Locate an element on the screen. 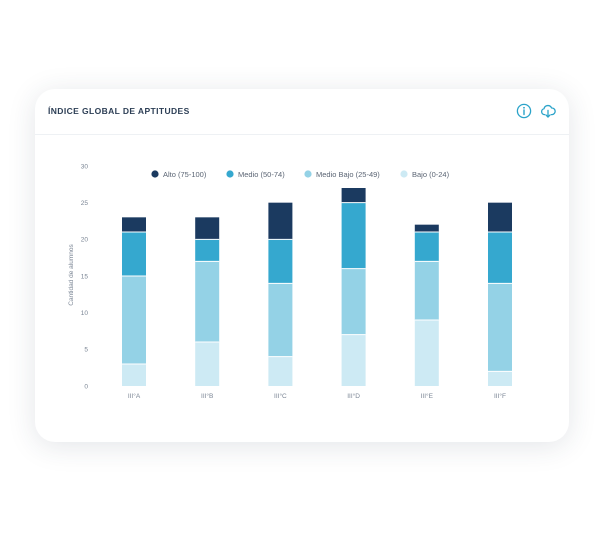  y-tick-label: 15 is located at coordinates (85, 276).